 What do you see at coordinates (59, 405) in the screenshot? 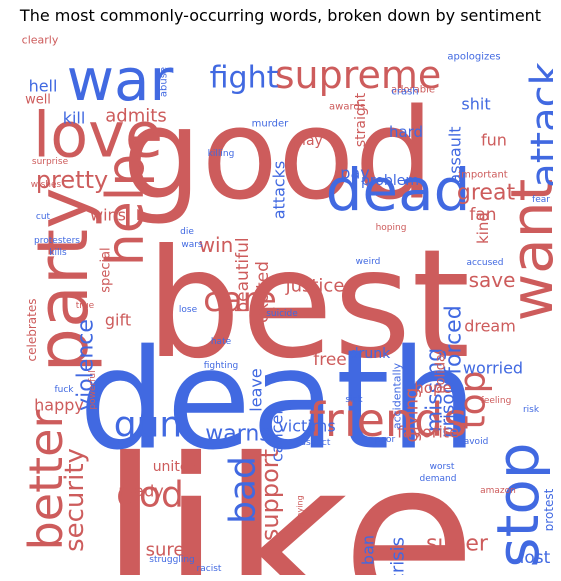
I see `word-happy: happy` at bounding box center [59, 405].